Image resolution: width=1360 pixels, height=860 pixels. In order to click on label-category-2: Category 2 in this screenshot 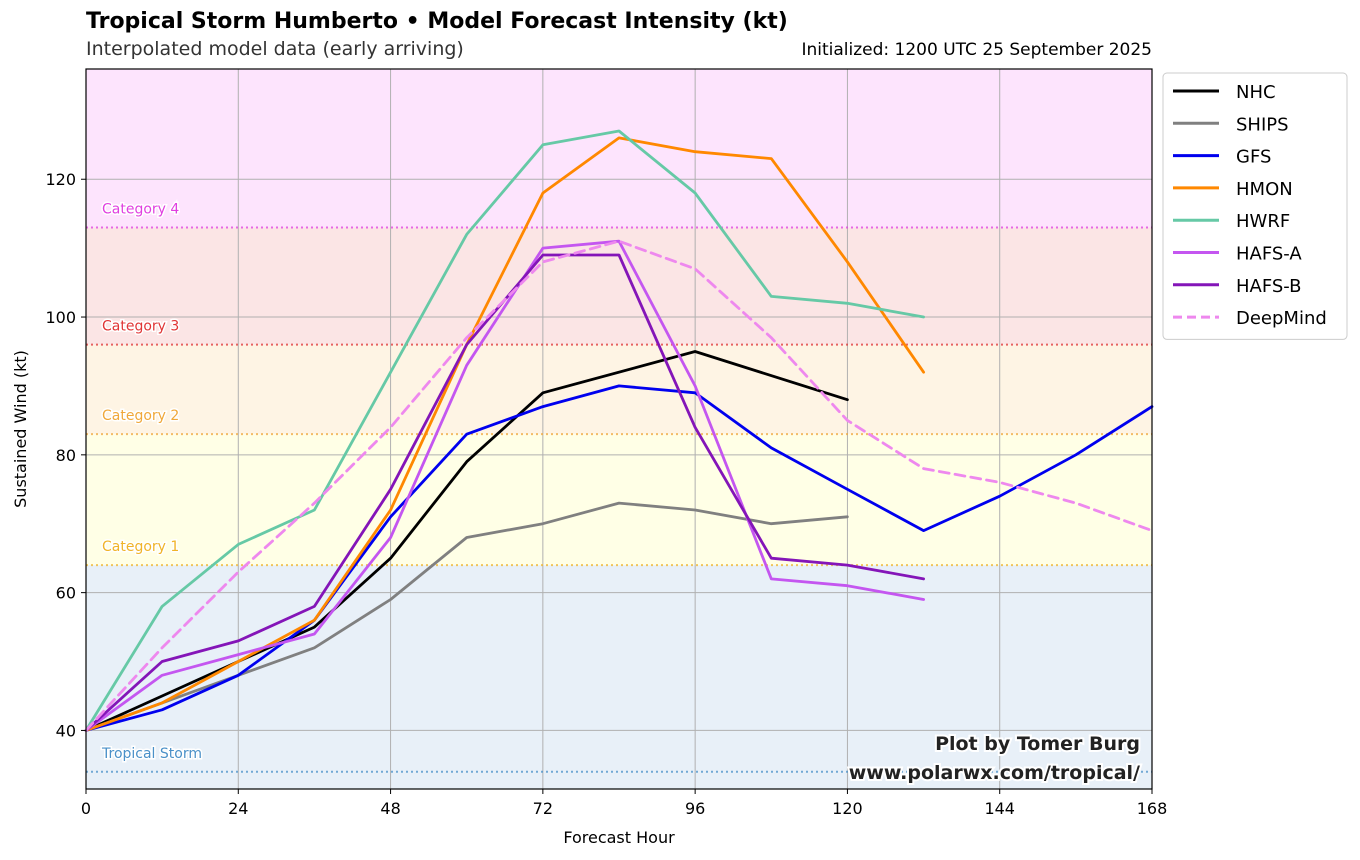, I will do `click(140, 416)`.